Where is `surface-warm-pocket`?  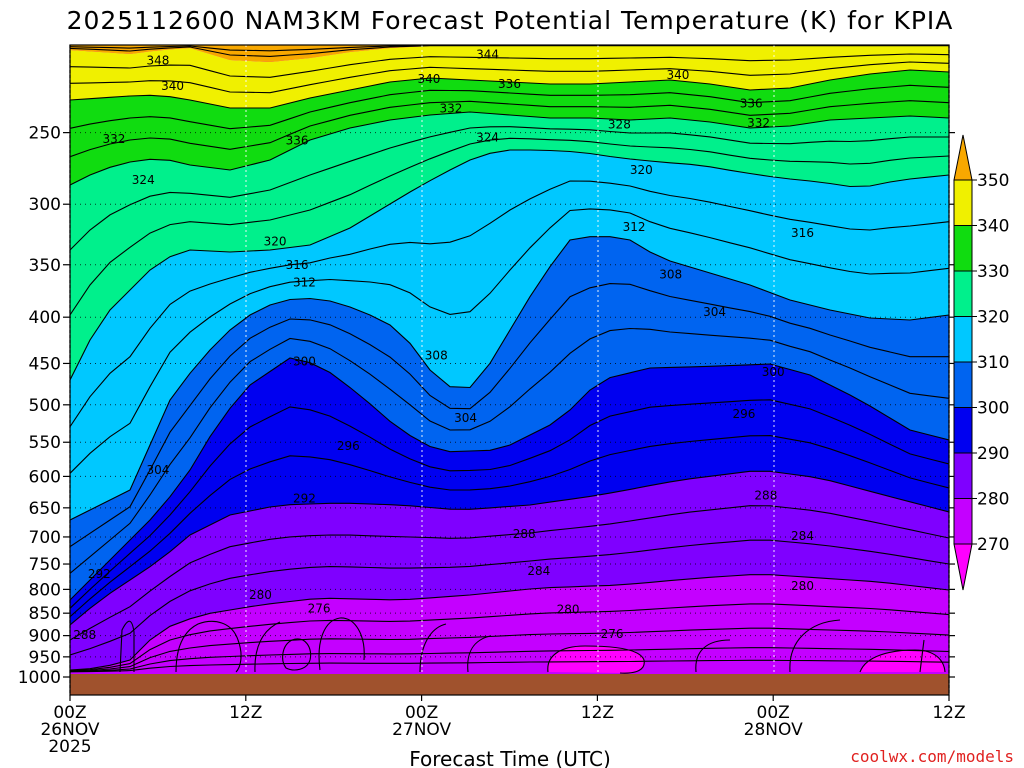 surface-warm-pocket is located at coordinates (596, 660).